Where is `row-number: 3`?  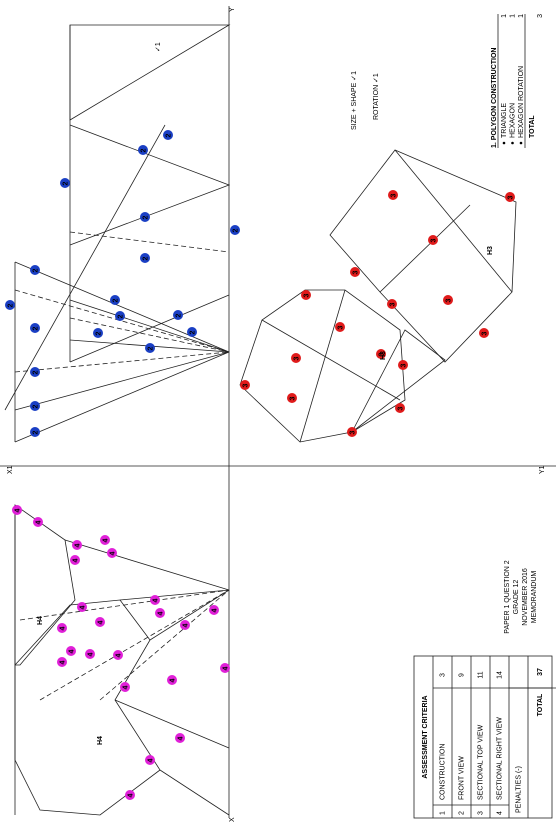
row-number: 3 is located at coordinates (480, 813).